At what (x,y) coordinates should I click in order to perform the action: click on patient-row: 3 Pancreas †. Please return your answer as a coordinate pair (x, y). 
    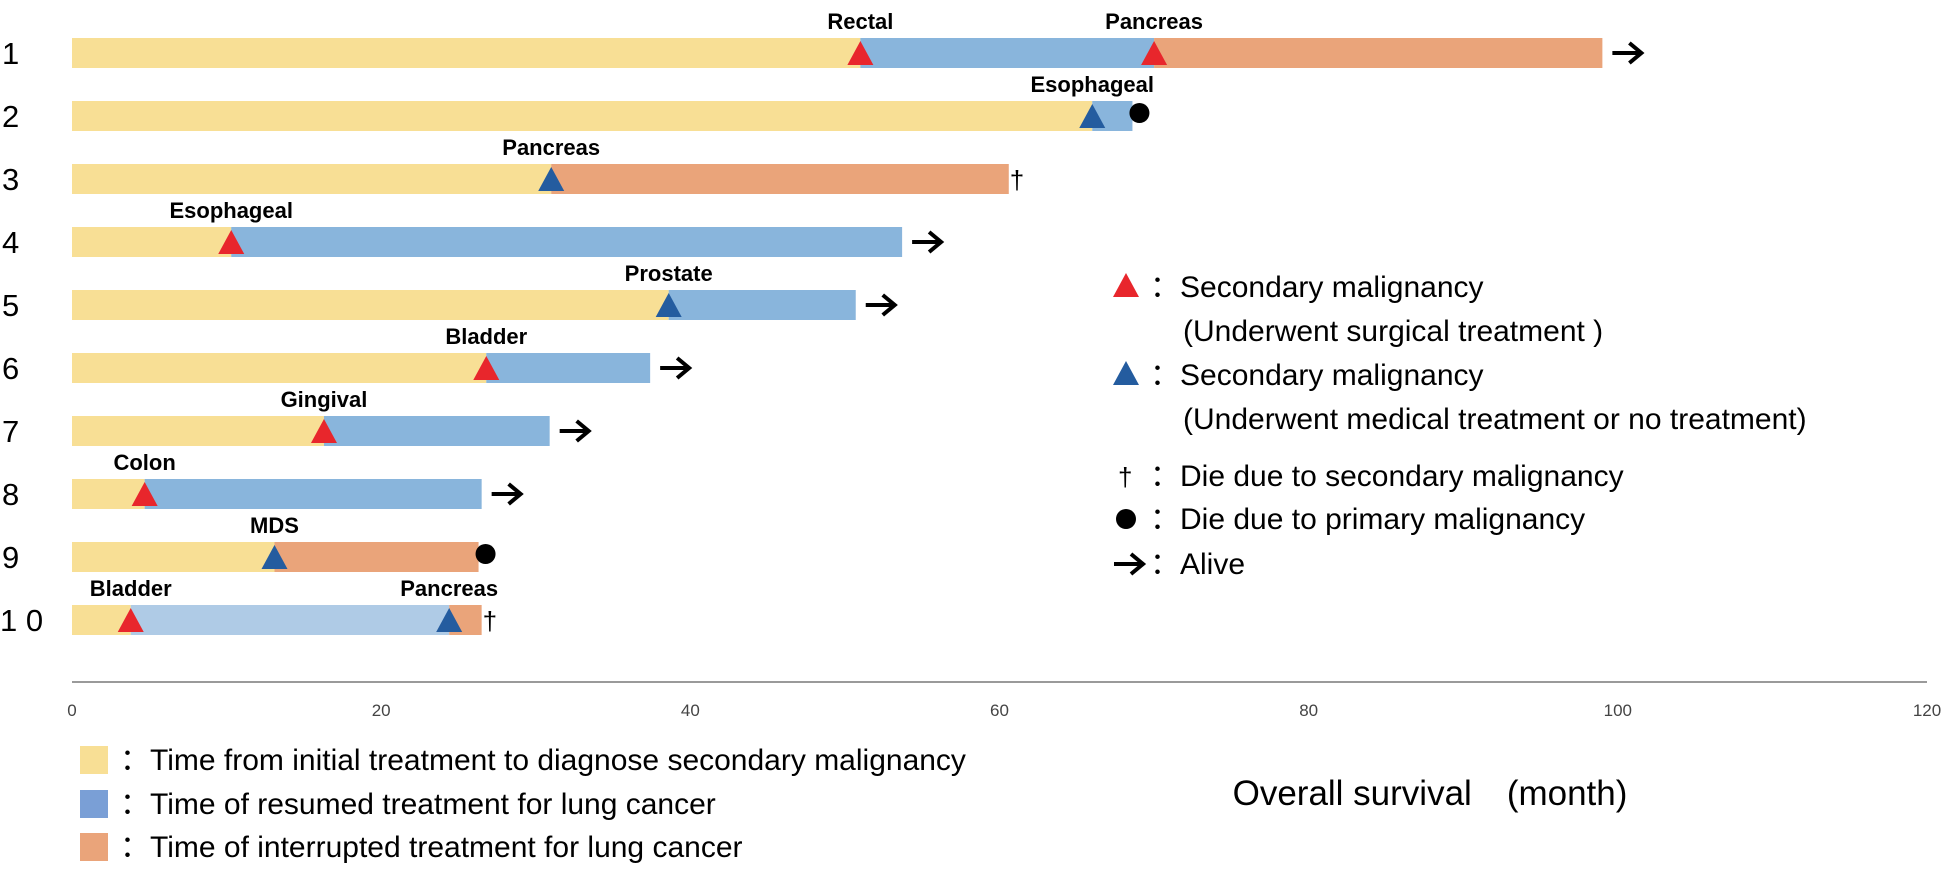
    Looking at the image, I should click on (513, 166).